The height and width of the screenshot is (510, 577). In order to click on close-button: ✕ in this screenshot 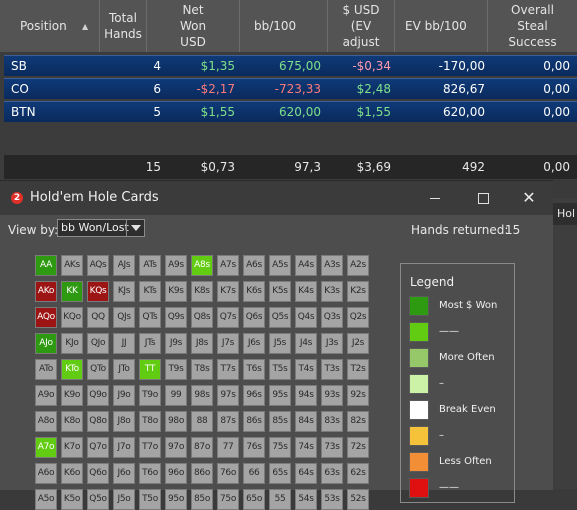, I will do `click(529, 198)`.